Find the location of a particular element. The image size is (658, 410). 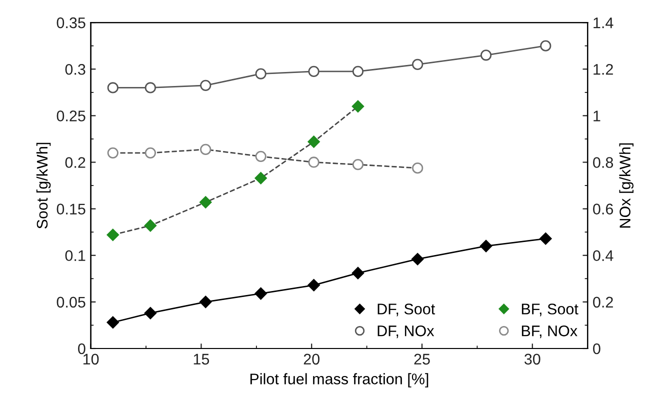

legend-label: BF, Soot is located at coordinates (550, 310).